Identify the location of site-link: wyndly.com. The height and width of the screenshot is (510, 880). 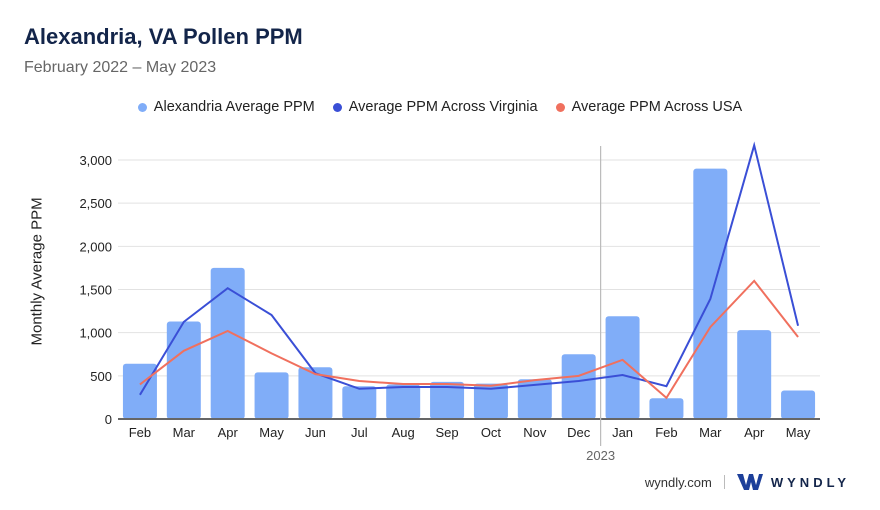
(678, 482).